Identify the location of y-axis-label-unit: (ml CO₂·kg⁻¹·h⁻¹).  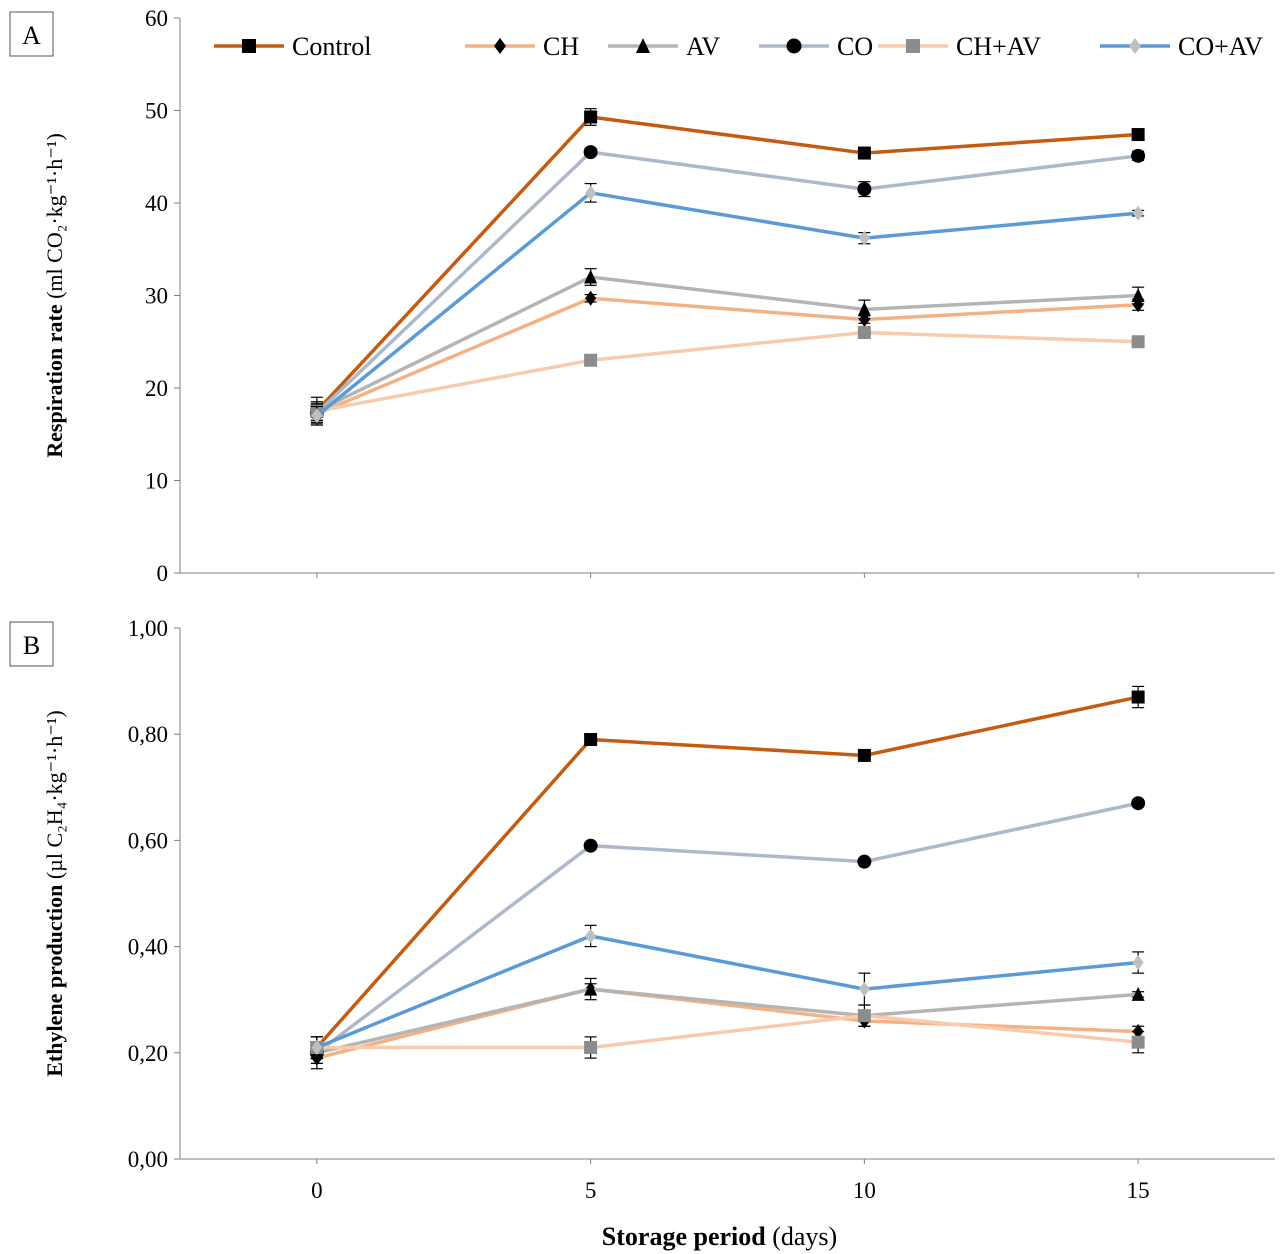
(54, 216).